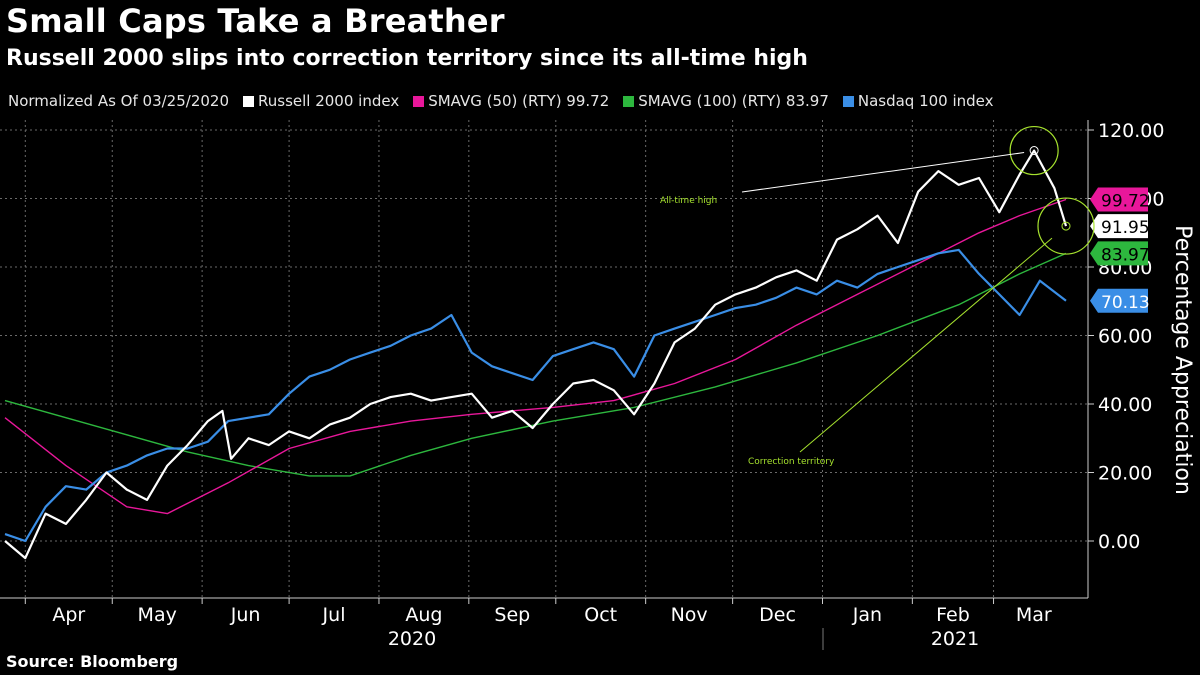 Image resolution: width=1200 pixels, height=675 pixels. I want to click on x-tick-label: Jul, so click(334, 615).